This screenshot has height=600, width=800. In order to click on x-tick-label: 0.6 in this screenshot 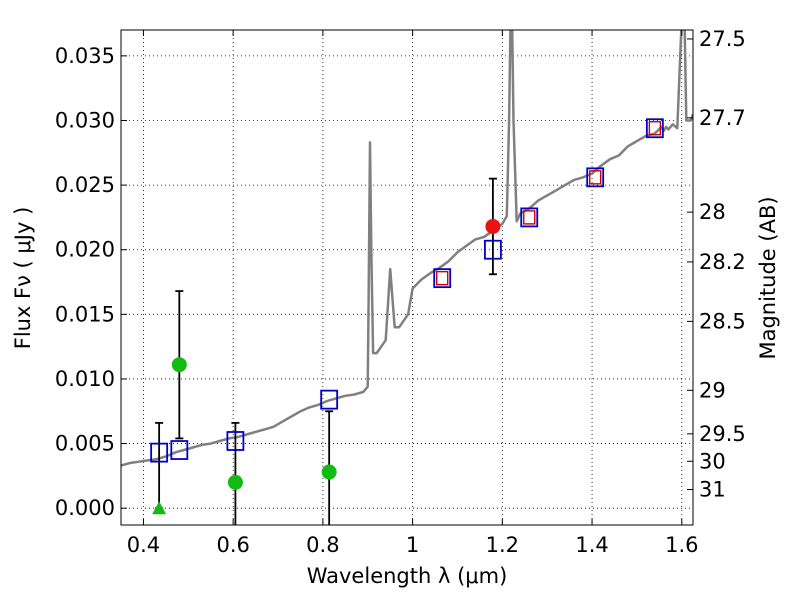, I will do `click(232, 545)`.